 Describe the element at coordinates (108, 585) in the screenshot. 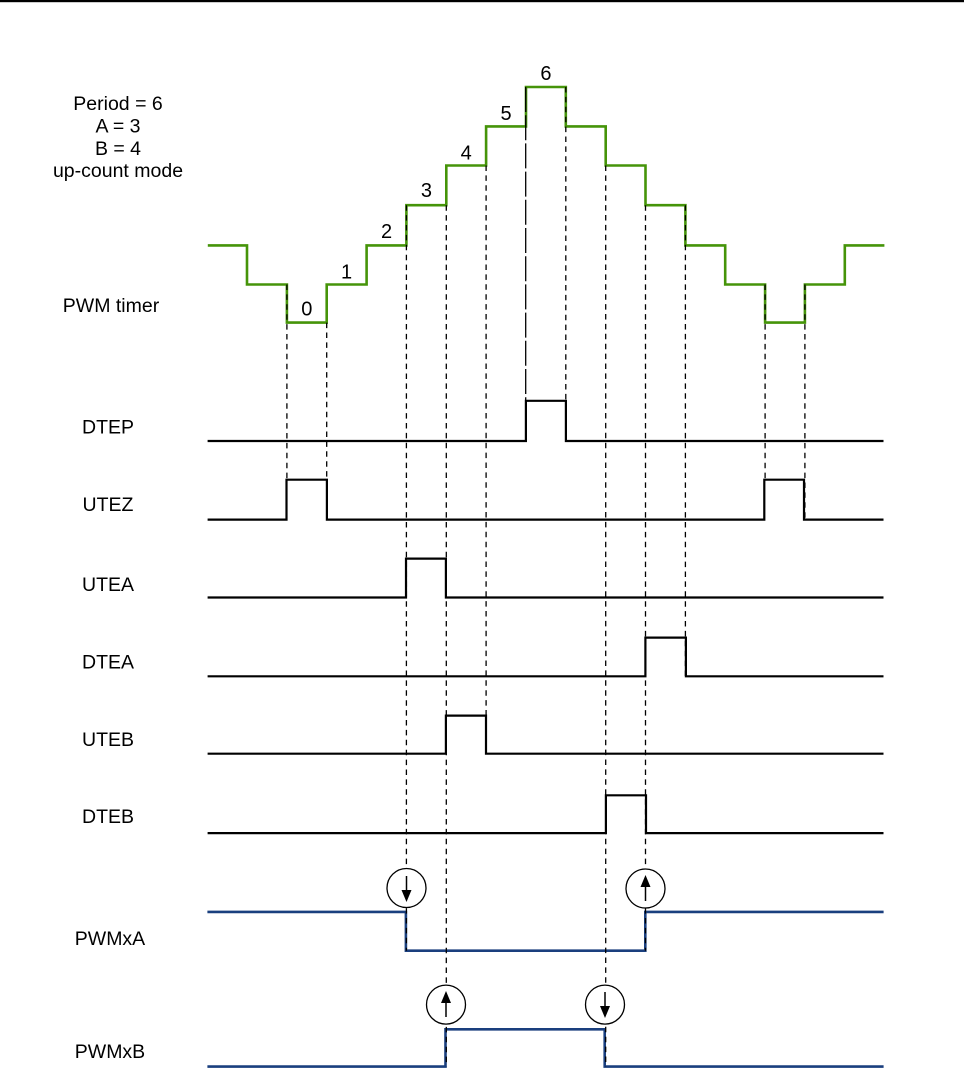

I see `svg-text: UTEA` at that location.